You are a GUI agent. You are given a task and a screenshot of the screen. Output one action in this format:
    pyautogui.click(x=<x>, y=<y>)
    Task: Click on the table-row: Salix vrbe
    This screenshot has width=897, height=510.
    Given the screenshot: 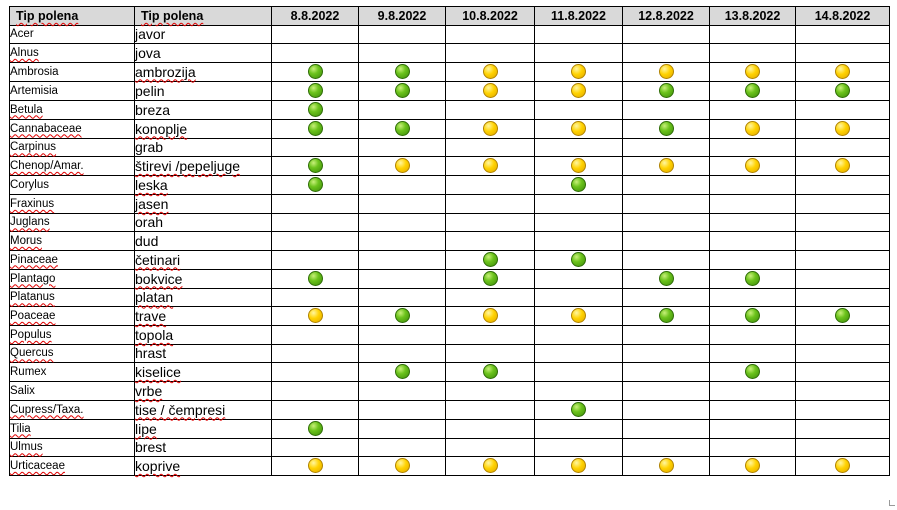 What is the action you would take?
    pyautogui.click(x=449, y=391)
    